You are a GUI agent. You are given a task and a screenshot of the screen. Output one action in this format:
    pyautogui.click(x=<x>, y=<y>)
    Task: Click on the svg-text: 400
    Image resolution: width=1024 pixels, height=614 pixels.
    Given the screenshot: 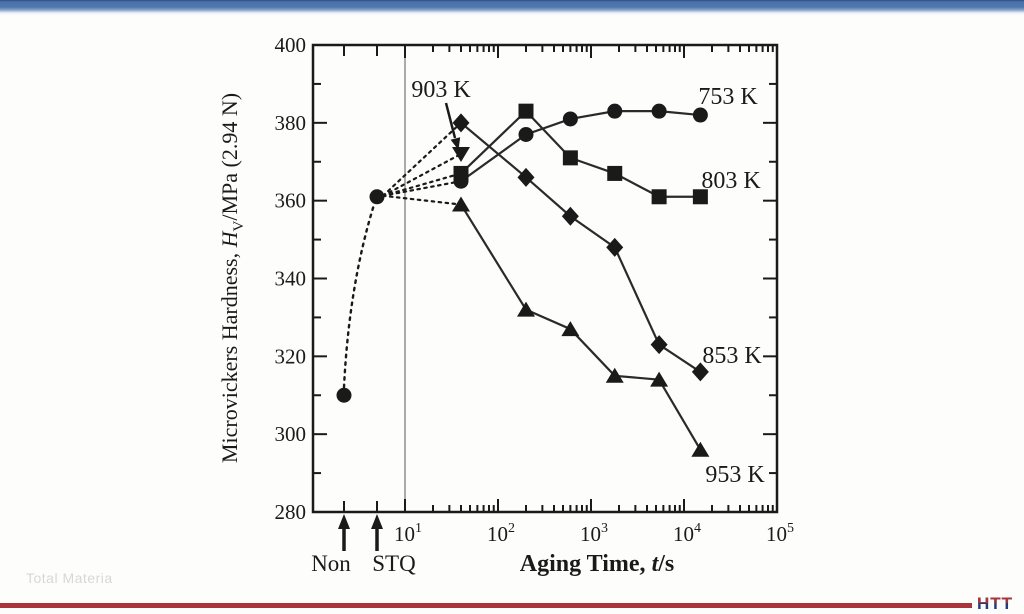 What is the action you would take?
    pyautogui.click(x=291, y=45)
    